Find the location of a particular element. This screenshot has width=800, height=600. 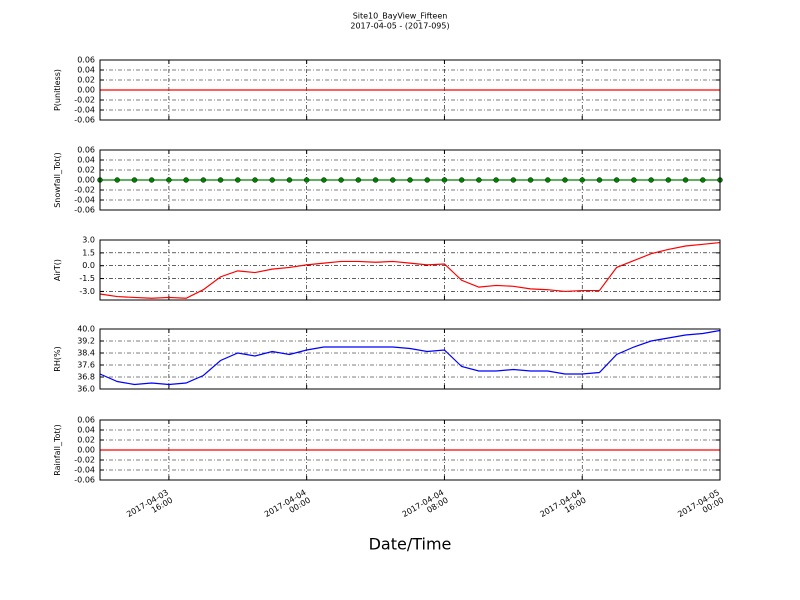

y-axis-label: AirT() is located at coordinates (57, 270).